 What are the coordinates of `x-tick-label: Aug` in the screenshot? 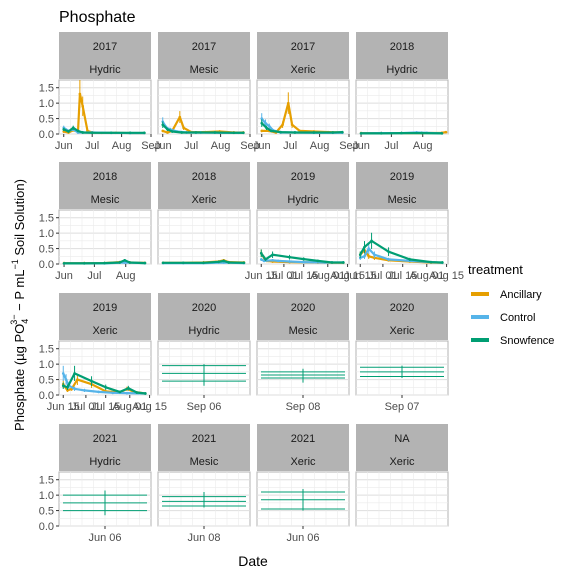 It's located at (423, 146).